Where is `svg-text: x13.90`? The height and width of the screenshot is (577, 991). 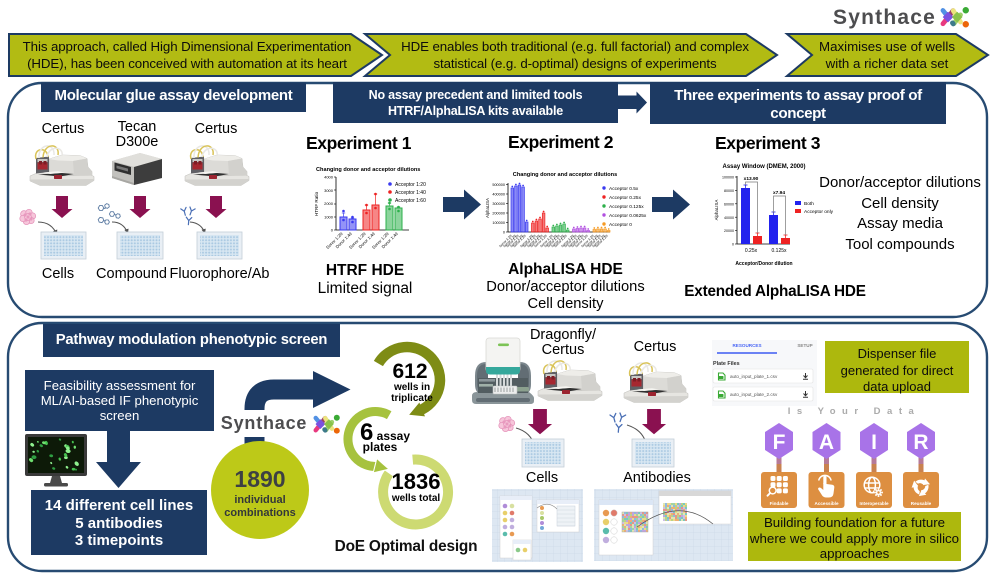 svg-text: x13.90 is located at coordinates (751, 179).